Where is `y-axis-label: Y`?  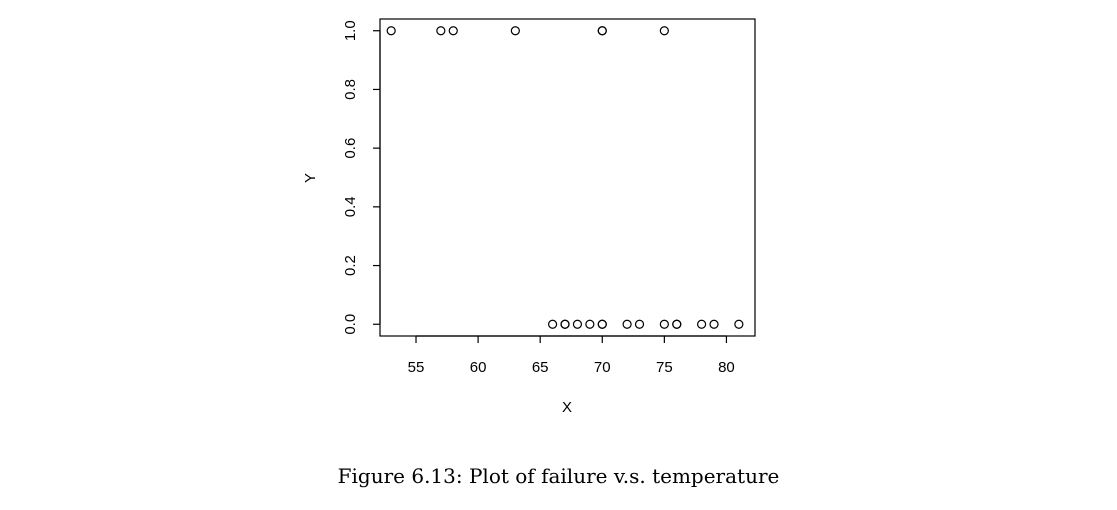
y-axis-label: Y is located at coordinates (310, 178).